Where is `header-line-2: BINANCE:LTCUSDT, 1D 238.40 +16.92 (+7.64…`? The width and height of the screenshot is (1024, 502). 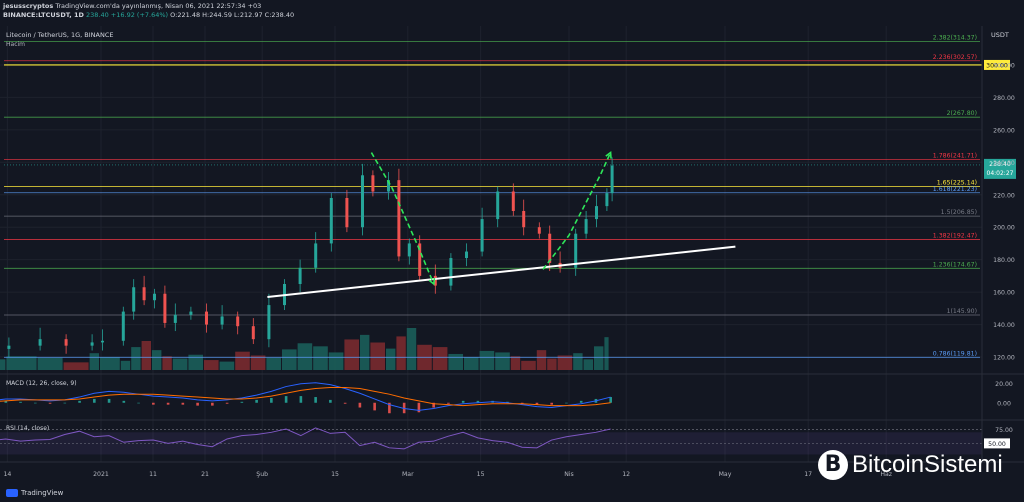 header-line-2: BINANCE:LTCUSDT, 1D 238.40 +16.92 (+7.64… is located at coordinates (148, 15).